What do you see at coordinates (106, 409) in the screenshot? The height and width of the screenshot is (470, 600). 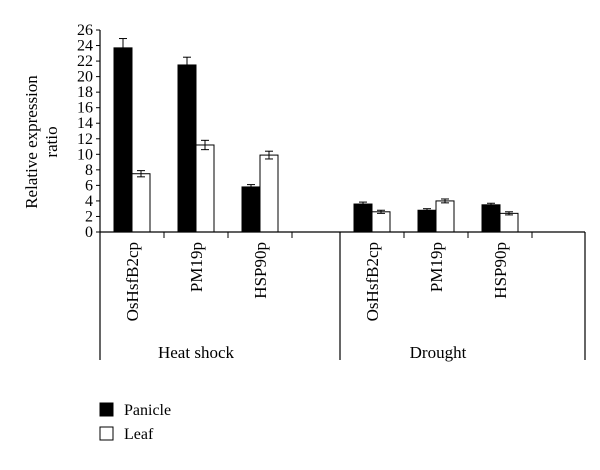 I see `legend-swatch-panicle` at bounding box center [106, 409].